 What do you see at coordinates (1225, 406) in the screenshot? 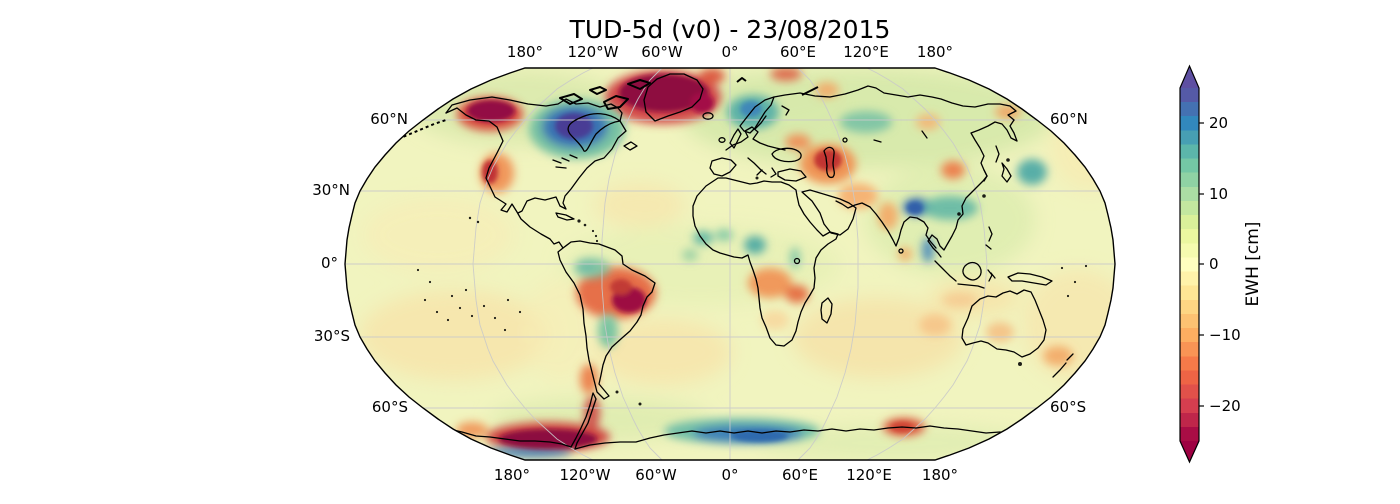
I see `colorbar-tick-label: −20` at bounding box center [1225, 406].